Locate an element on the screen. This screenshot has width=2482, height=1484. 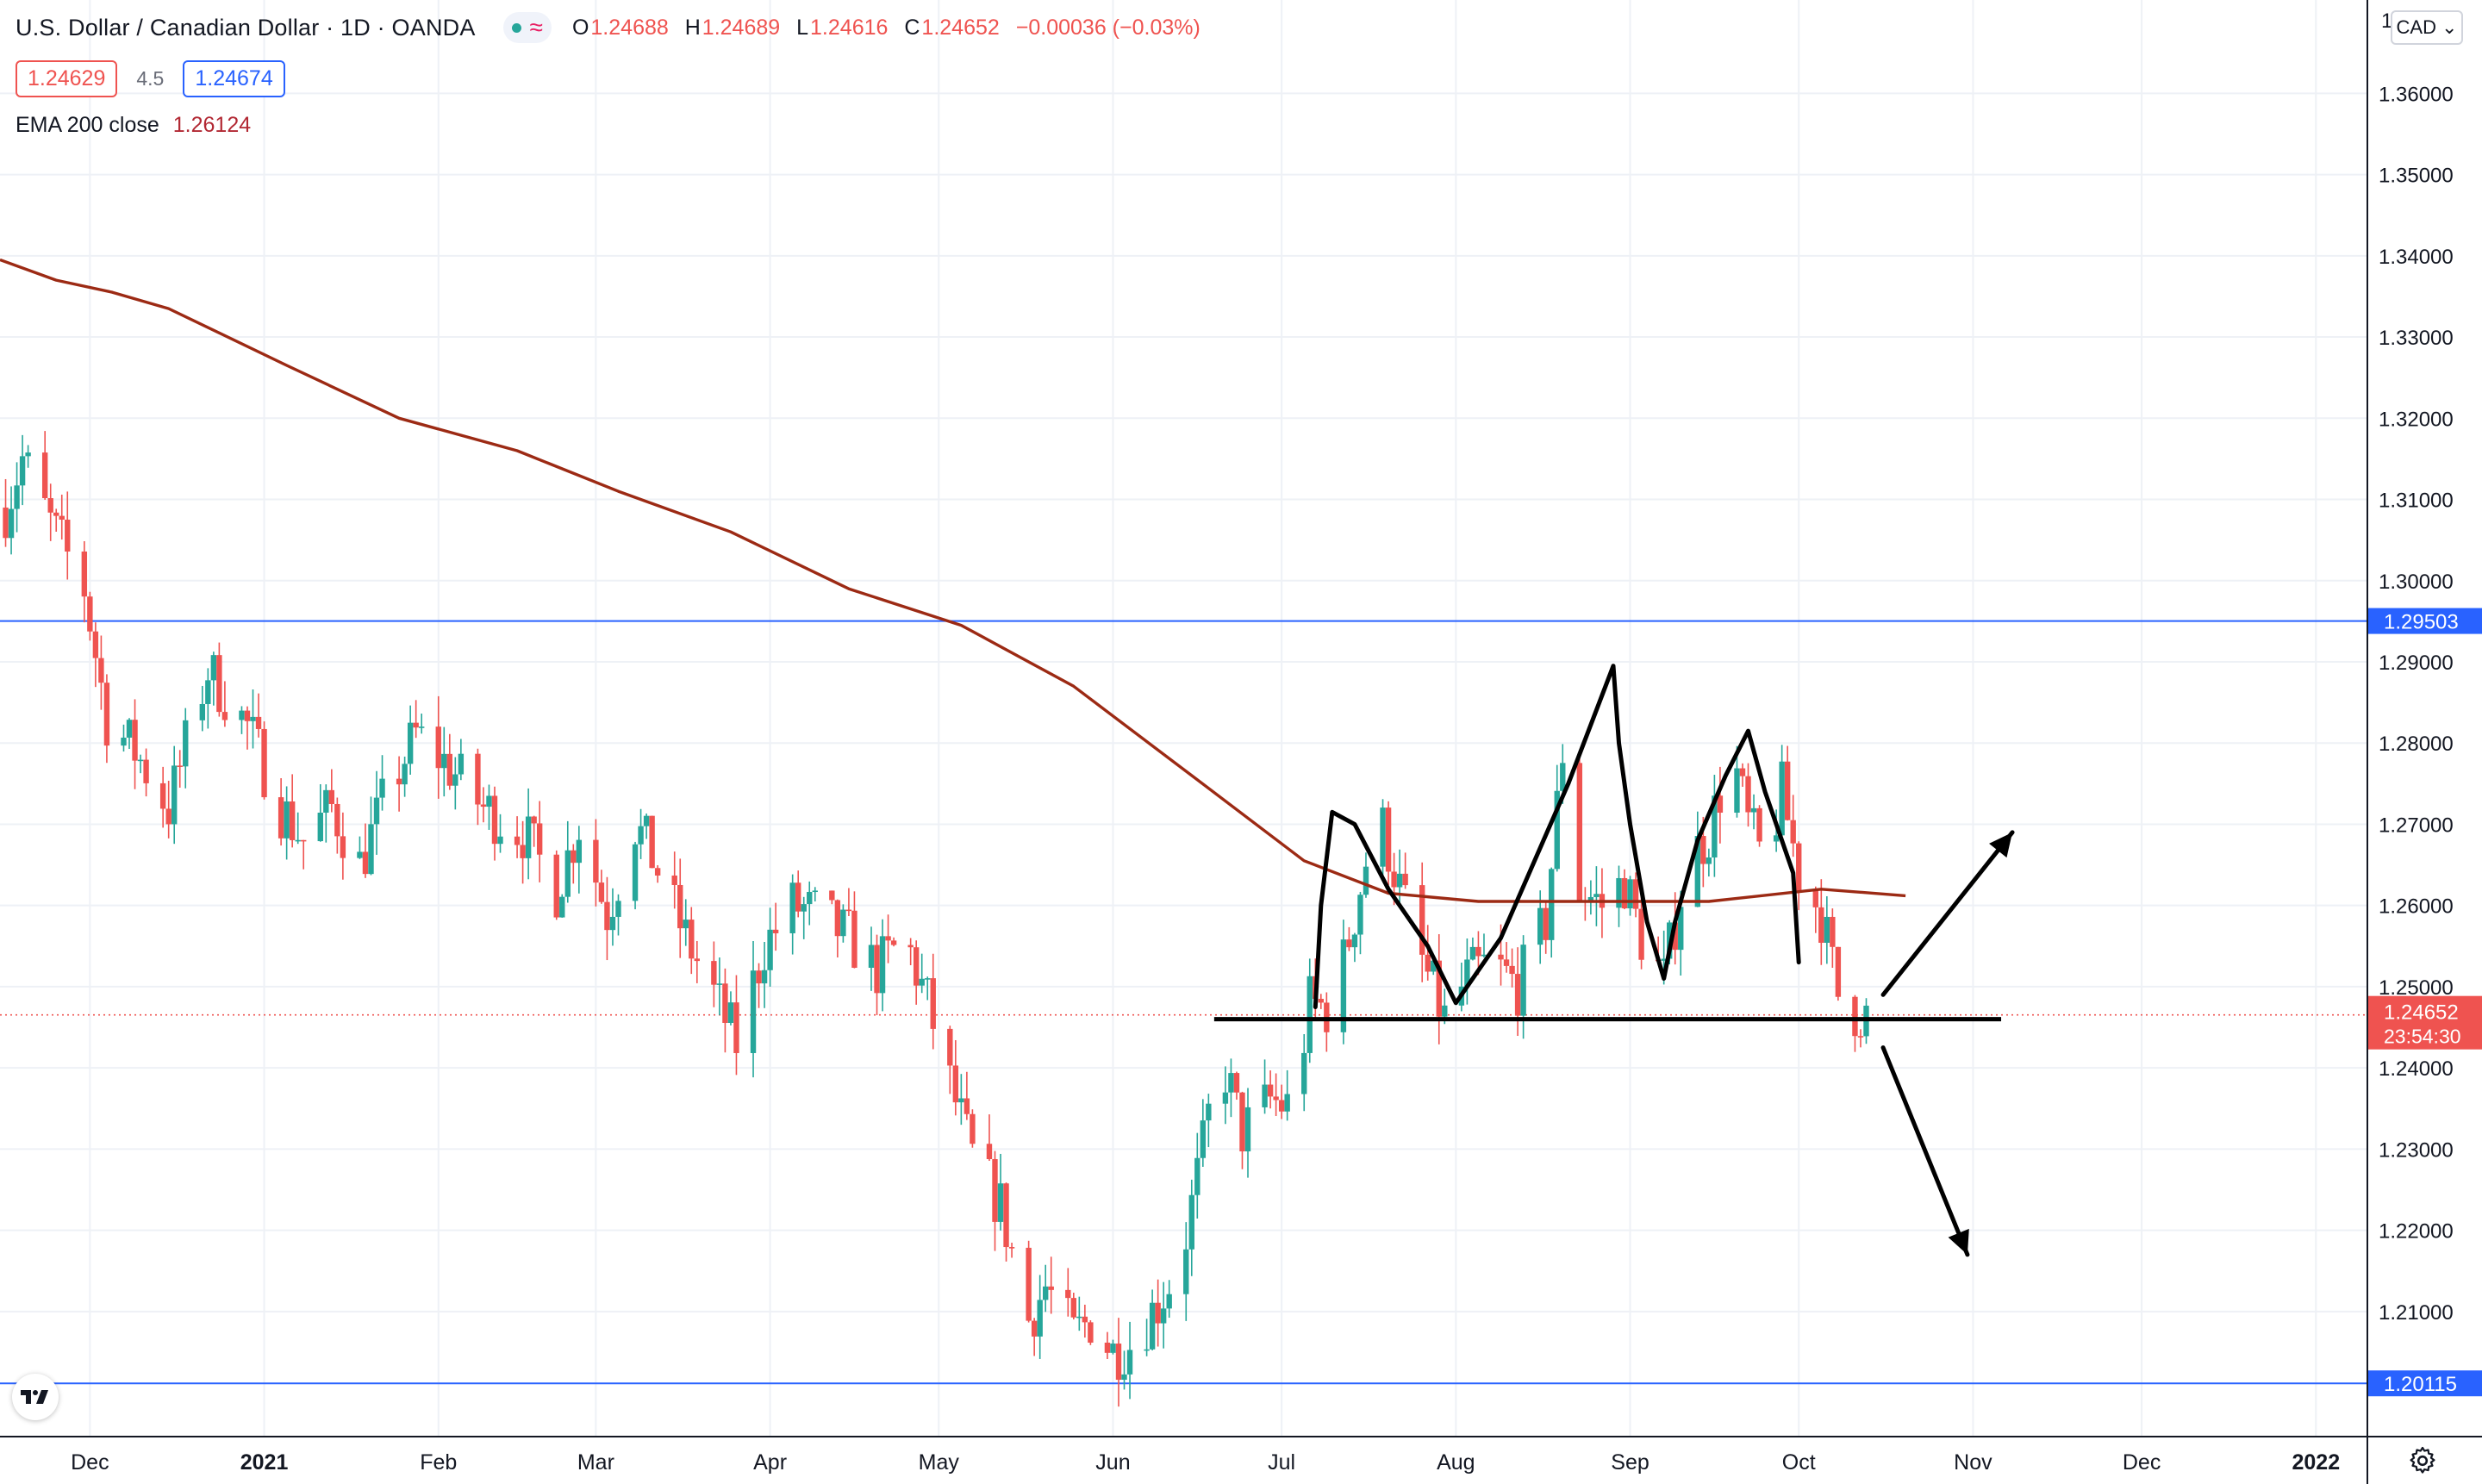
time-tick-label: Aug is located at coordinates (1456, 1463).